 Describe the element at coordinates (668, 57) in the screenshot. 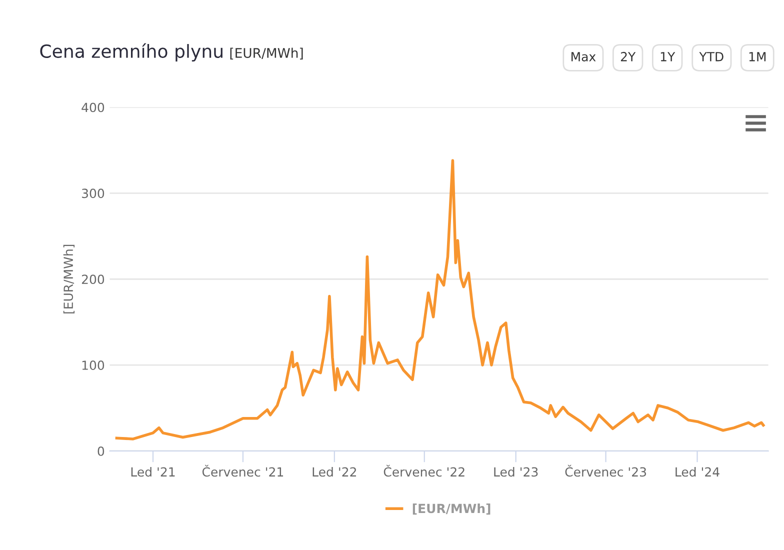

I see `text: 1Y` at that location.